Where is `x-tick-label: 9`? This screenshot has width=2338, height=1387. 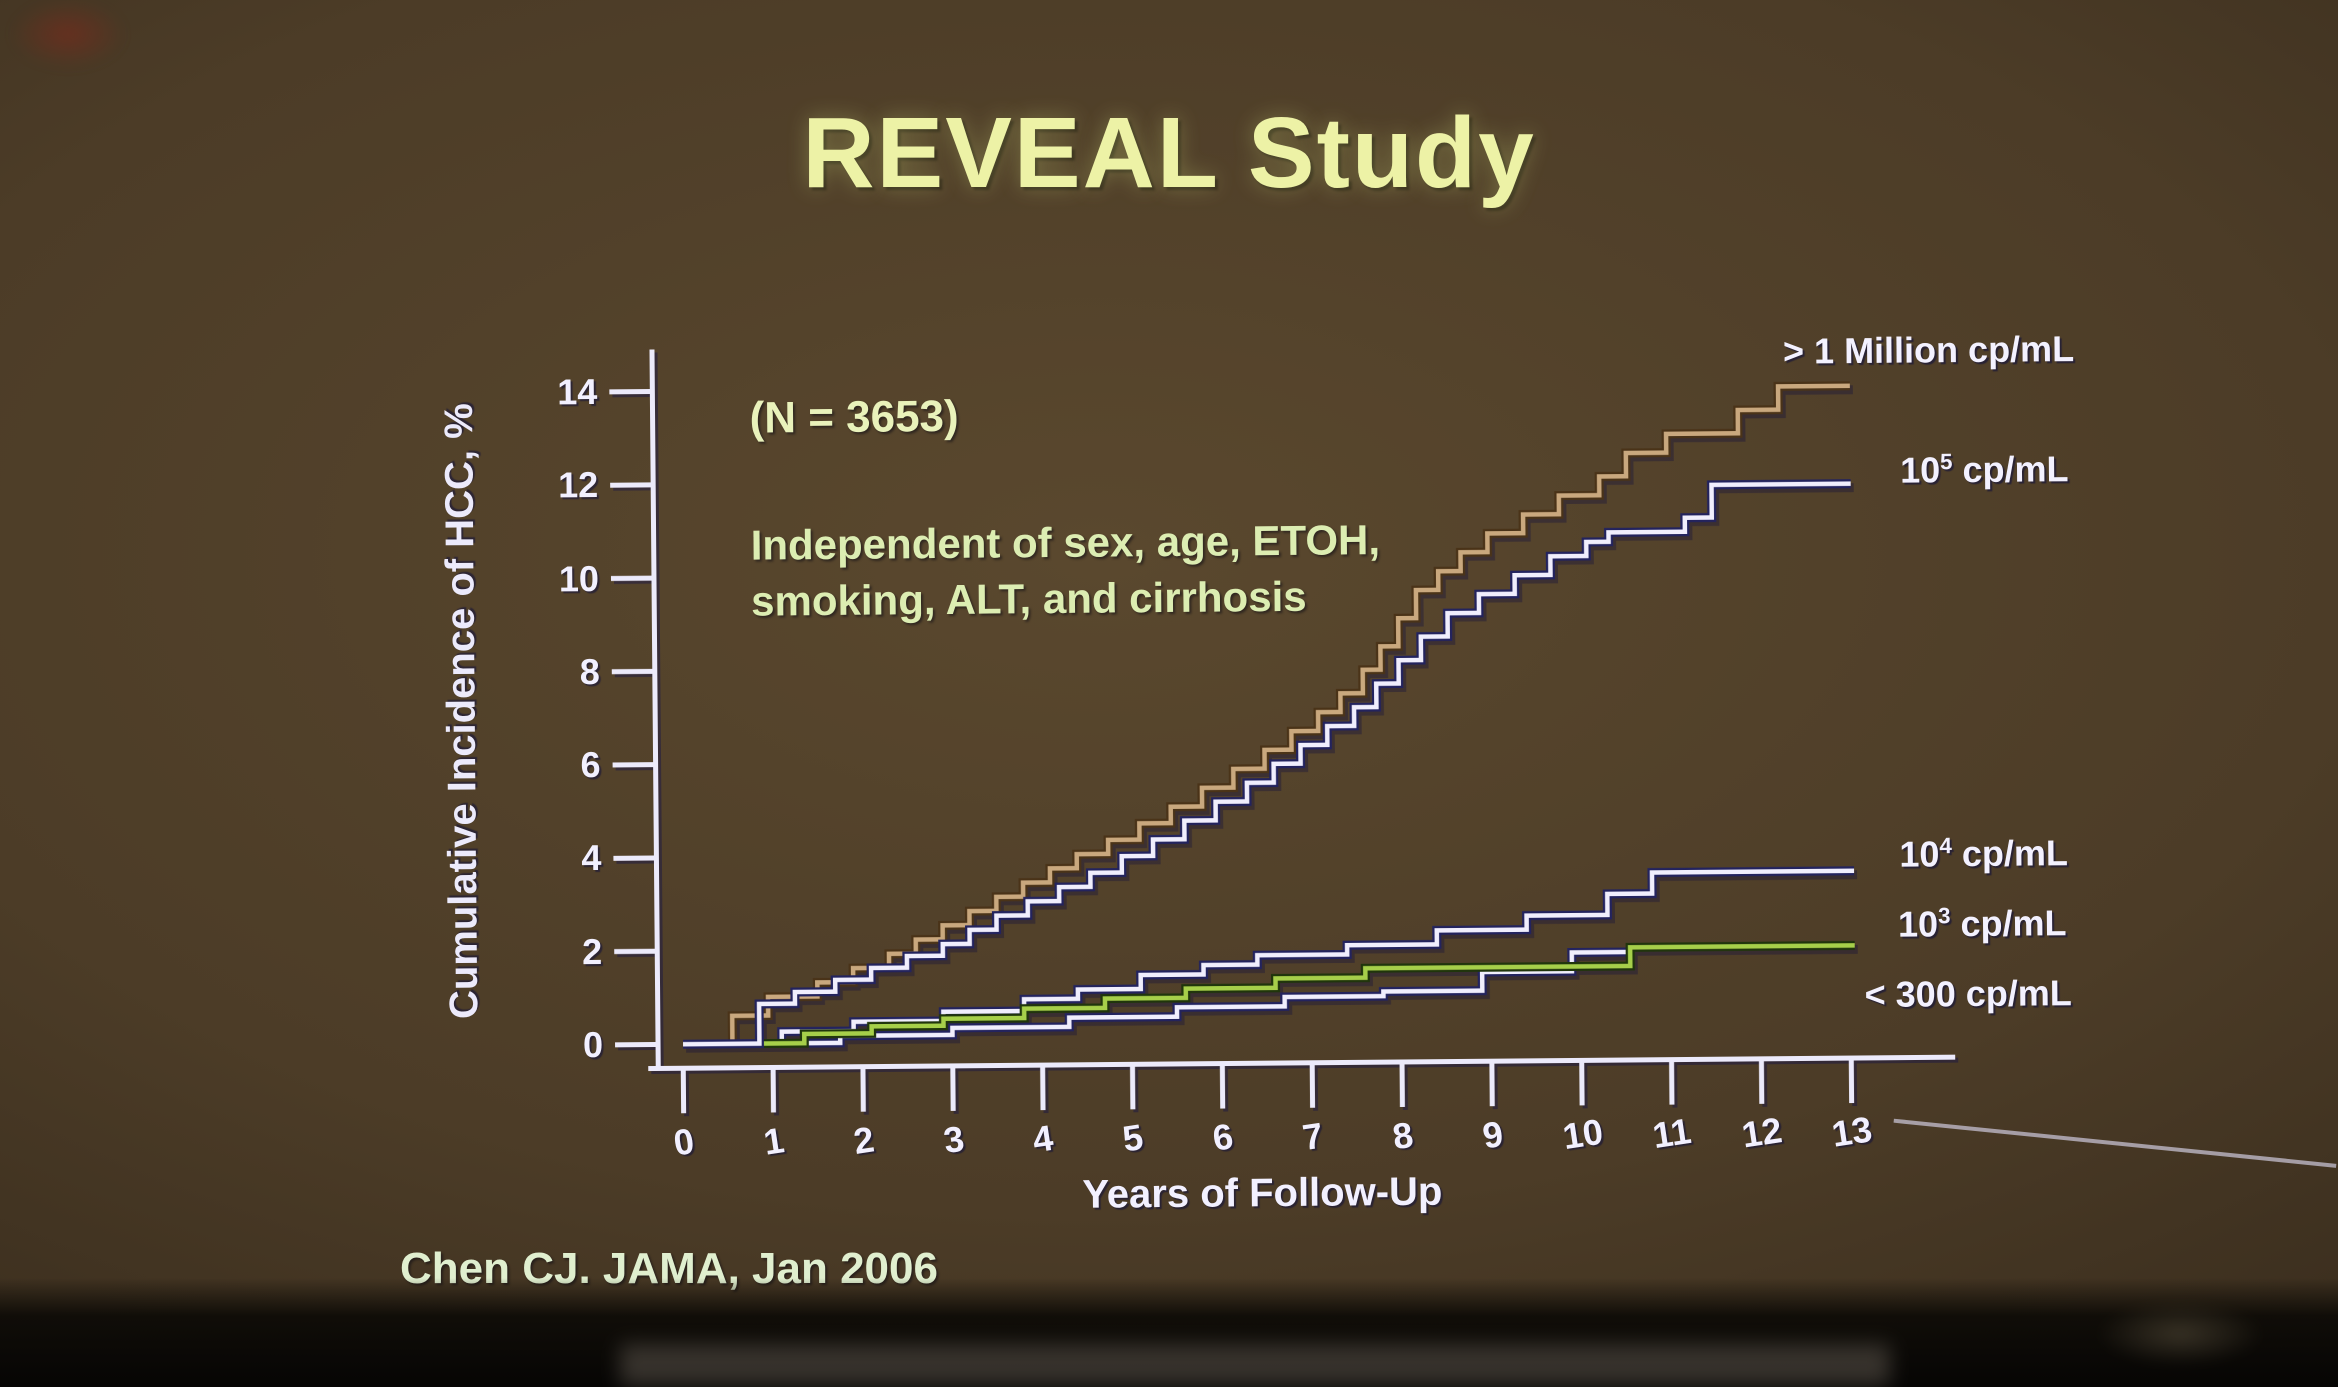 x-tick-label: 9 is located at coordinates (1492, 1134).